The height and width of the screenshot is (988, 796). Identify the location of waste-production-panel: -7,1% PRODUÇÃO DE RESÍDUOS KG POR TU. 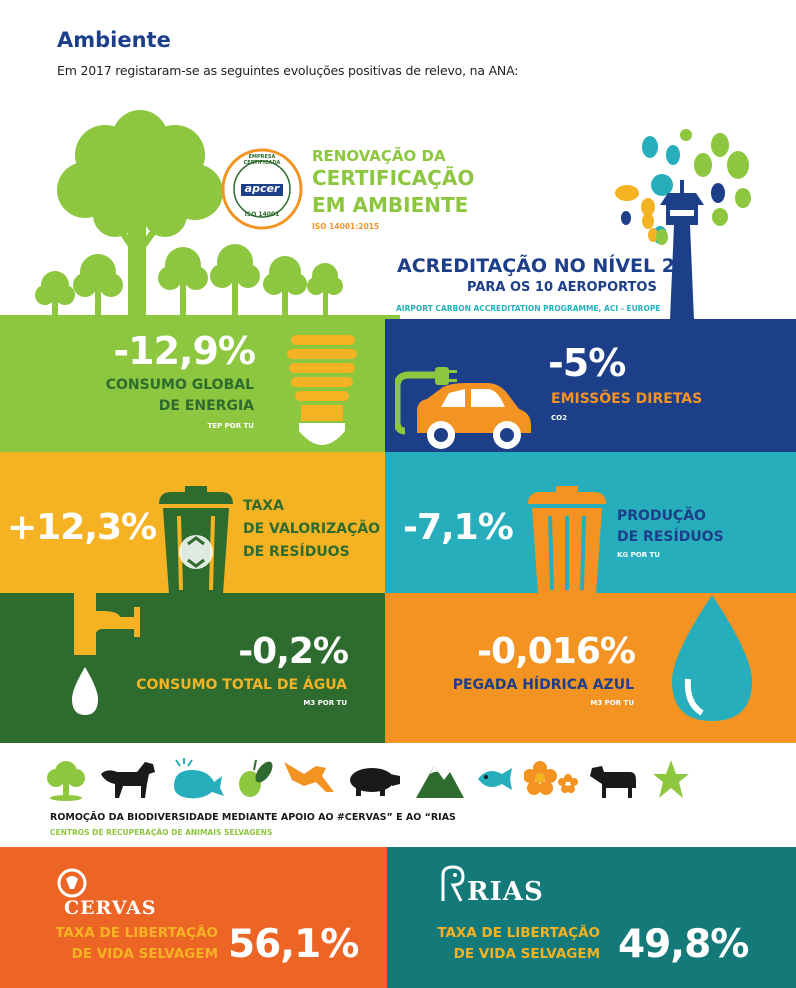
(590, 522).